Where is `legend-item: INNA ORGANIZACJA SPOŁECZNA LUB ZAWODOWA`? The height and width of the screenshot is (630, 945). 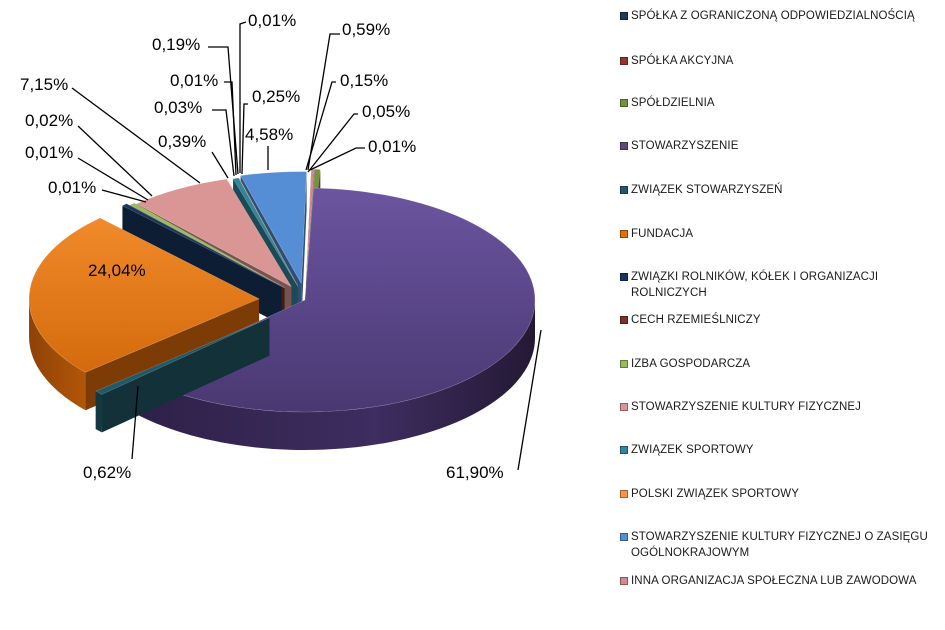
legend-item: INNA ORGANIZACJA SPOŁECZNA LUB ZAWODOWA is located at coordinates (780, 581).